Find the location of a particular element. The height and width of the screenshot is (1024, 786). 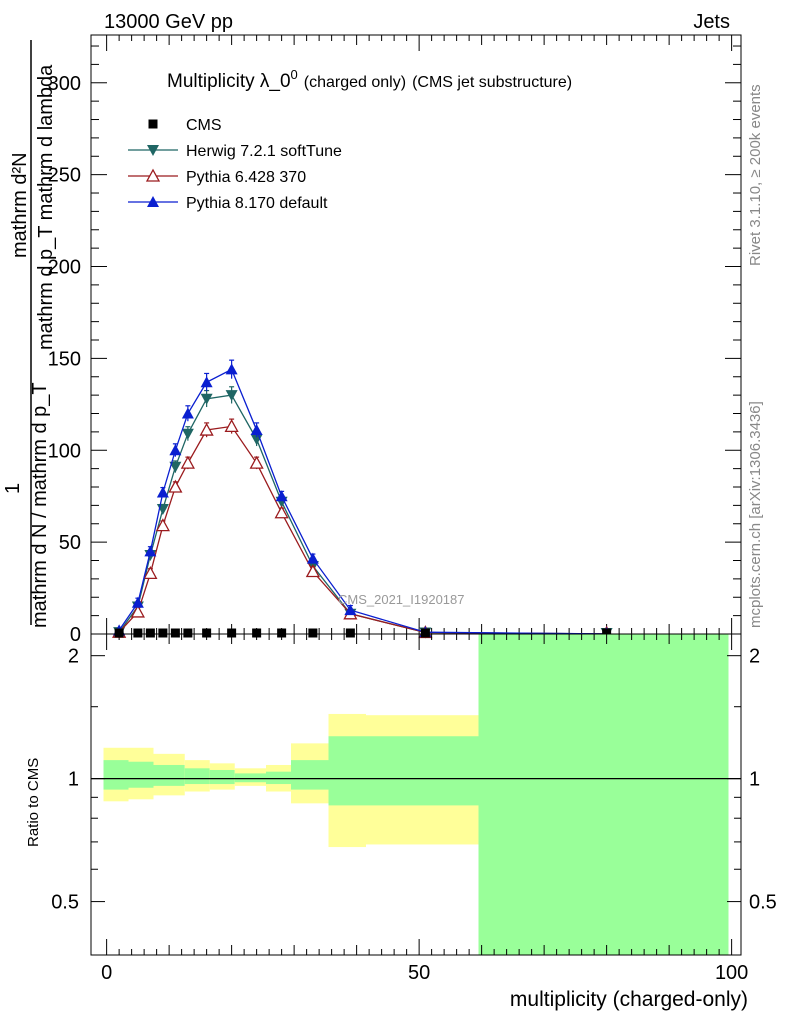

title-small: (charged only) is located at coordinates (355, 82).